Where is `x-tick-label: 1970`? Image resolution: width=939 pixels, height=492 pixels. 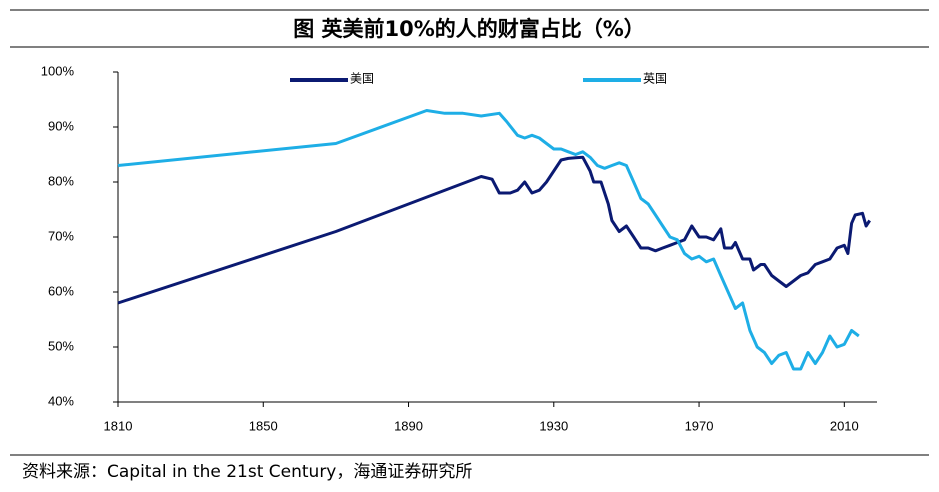
x-tick-label: 1970 is located at coordinates (699, 425).